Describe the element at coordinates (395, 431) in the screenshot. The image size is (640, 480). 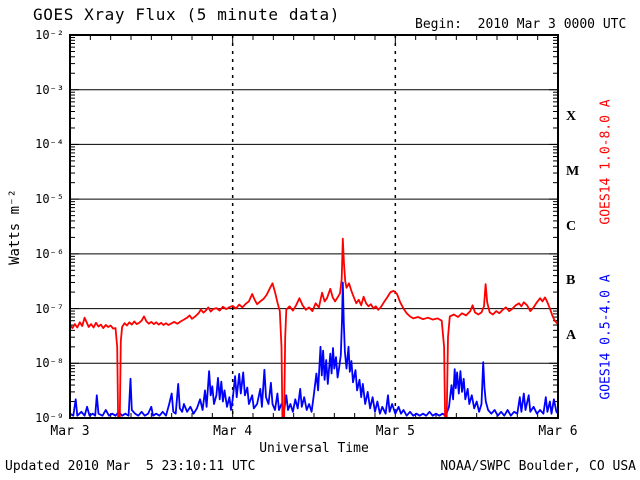
I see `x-tick-label: Mar 5` at that location.